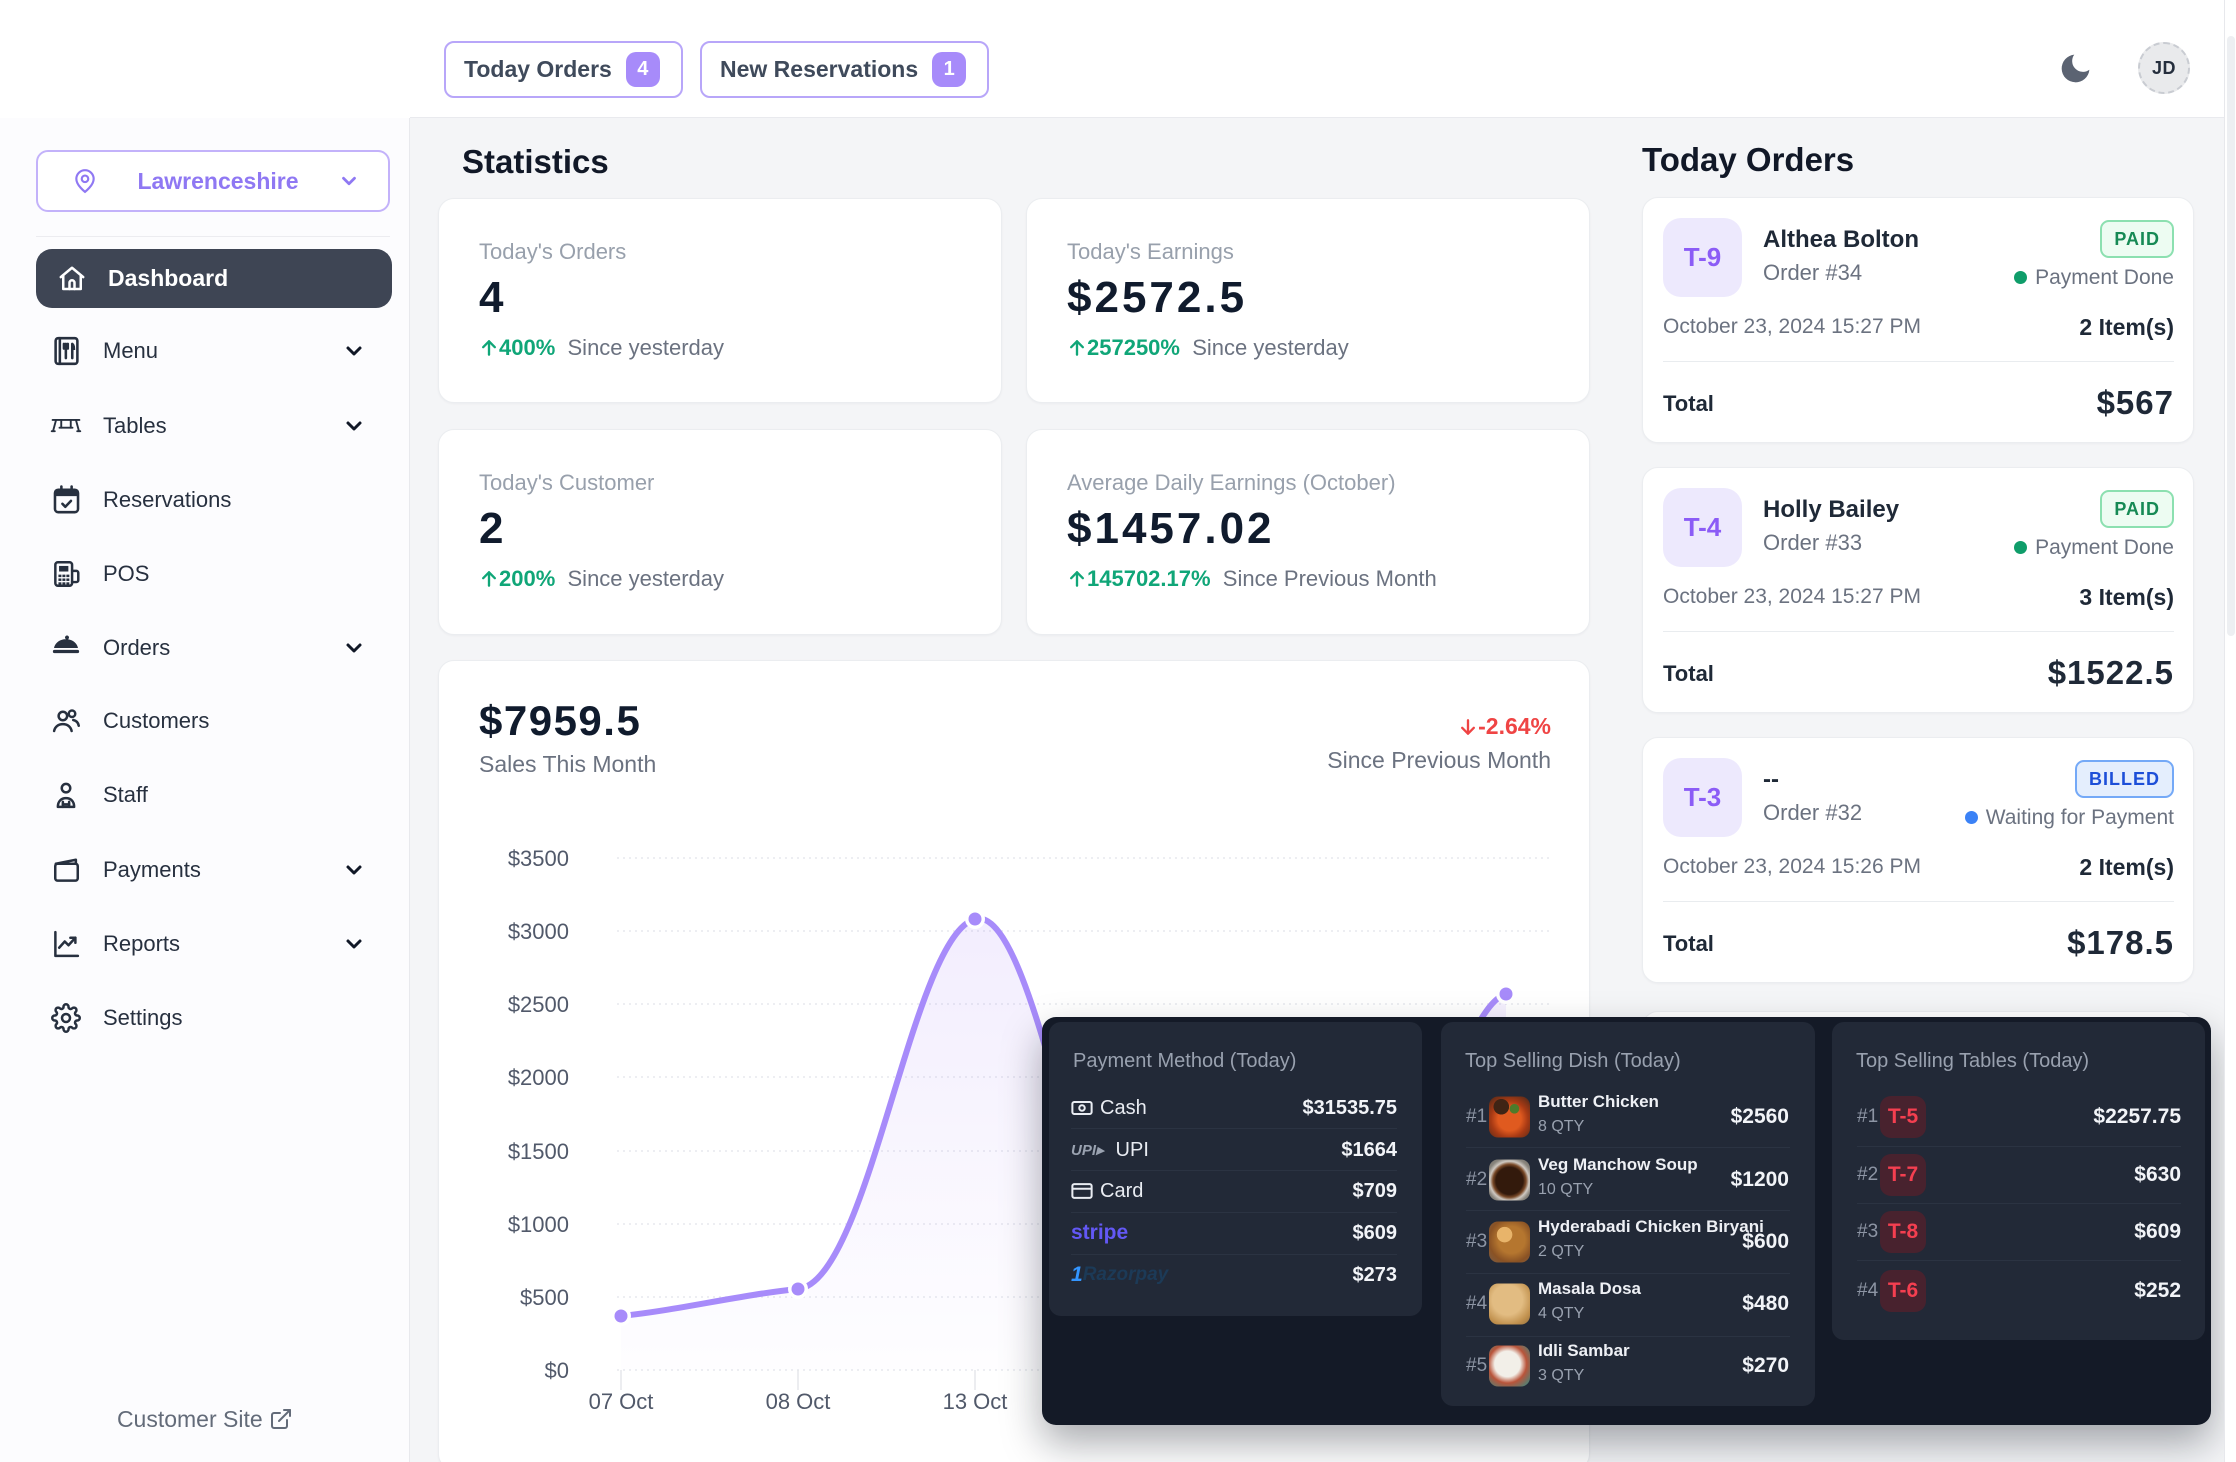 The image size is (2236, 1462). Describe the element at coordinates (538, 931) in the screenshot. I see `svg-text: $3000` at that location.